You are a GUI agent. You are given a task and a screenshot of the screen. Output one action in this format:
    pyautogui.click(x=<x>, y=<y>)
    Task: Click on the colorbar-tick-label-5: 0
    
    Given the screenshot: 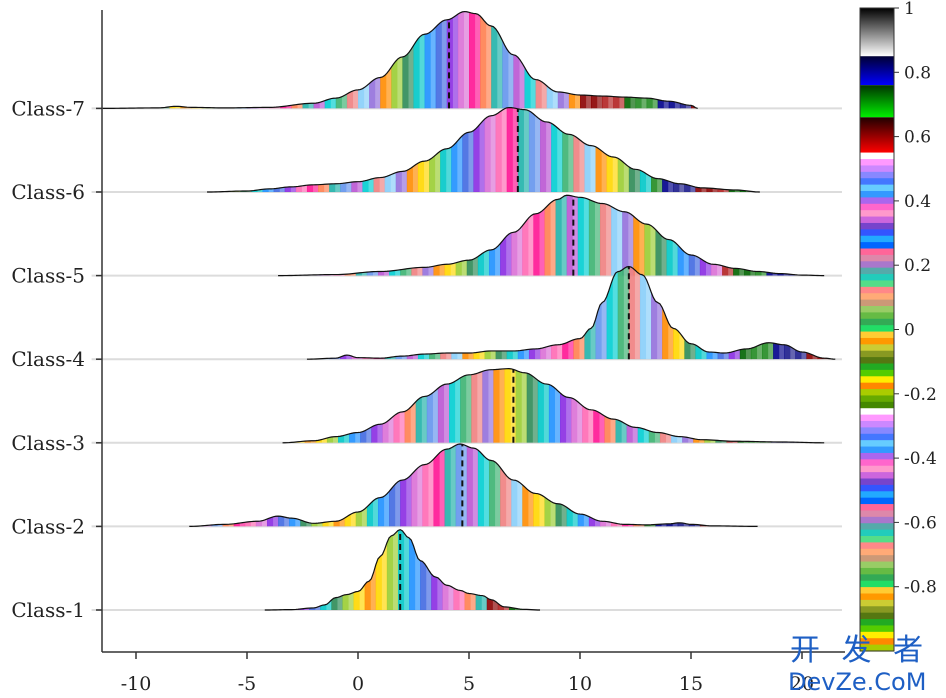 What is the action you would take?
    pyautogui.click(x=909, y=331)
    